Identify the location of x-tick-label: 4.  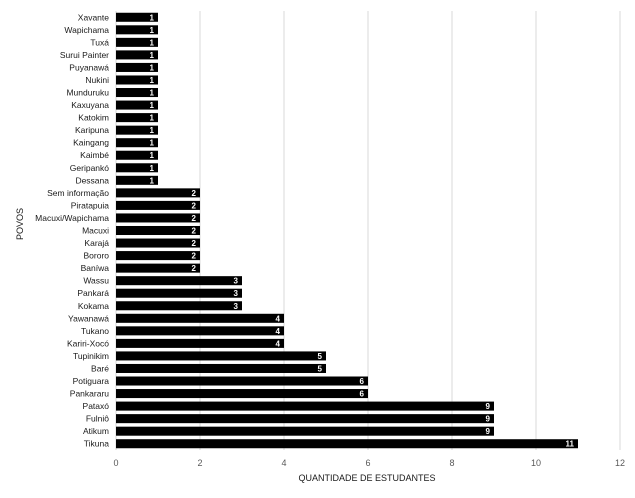
(283, 463).